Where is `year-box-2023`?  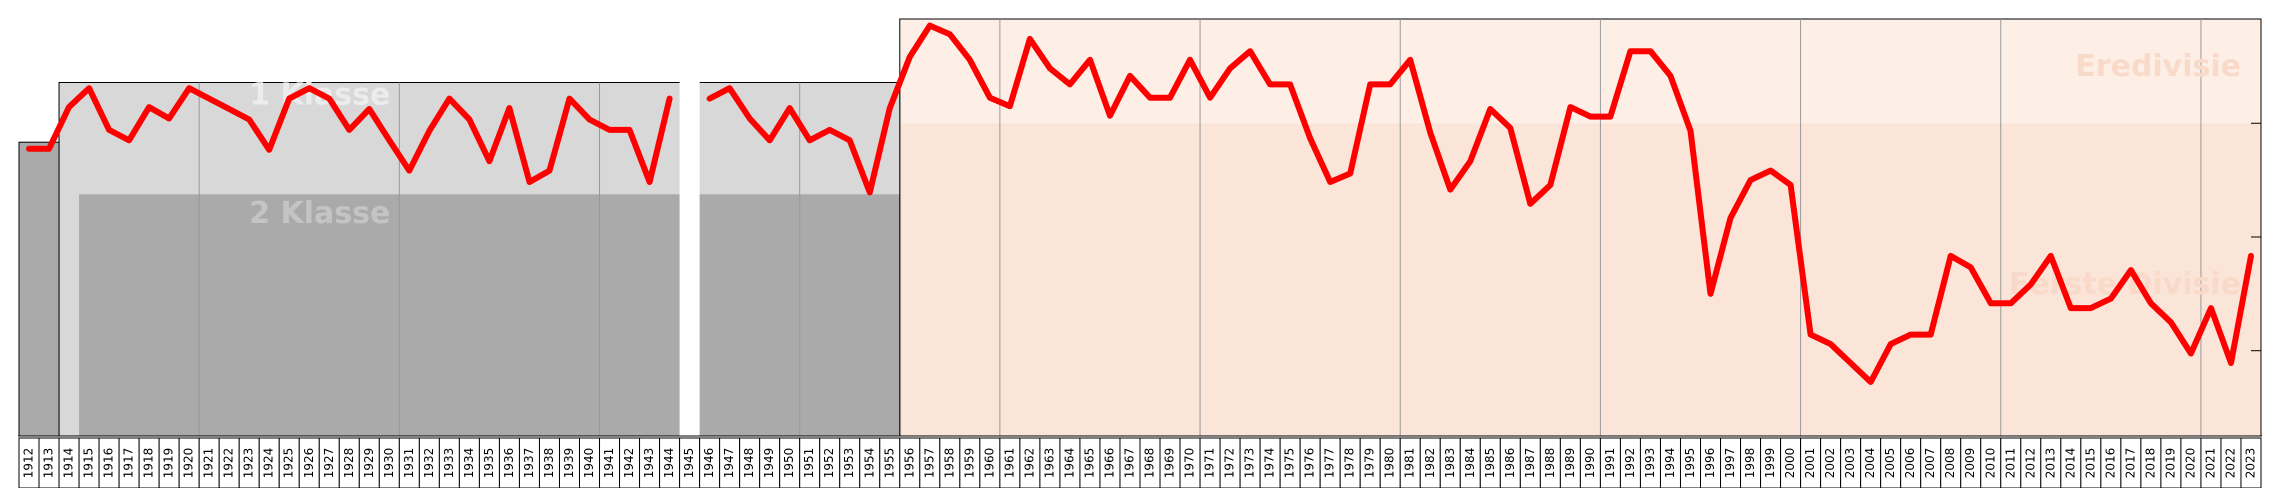 year-box-2023 is located at coordinates (2251, 462).